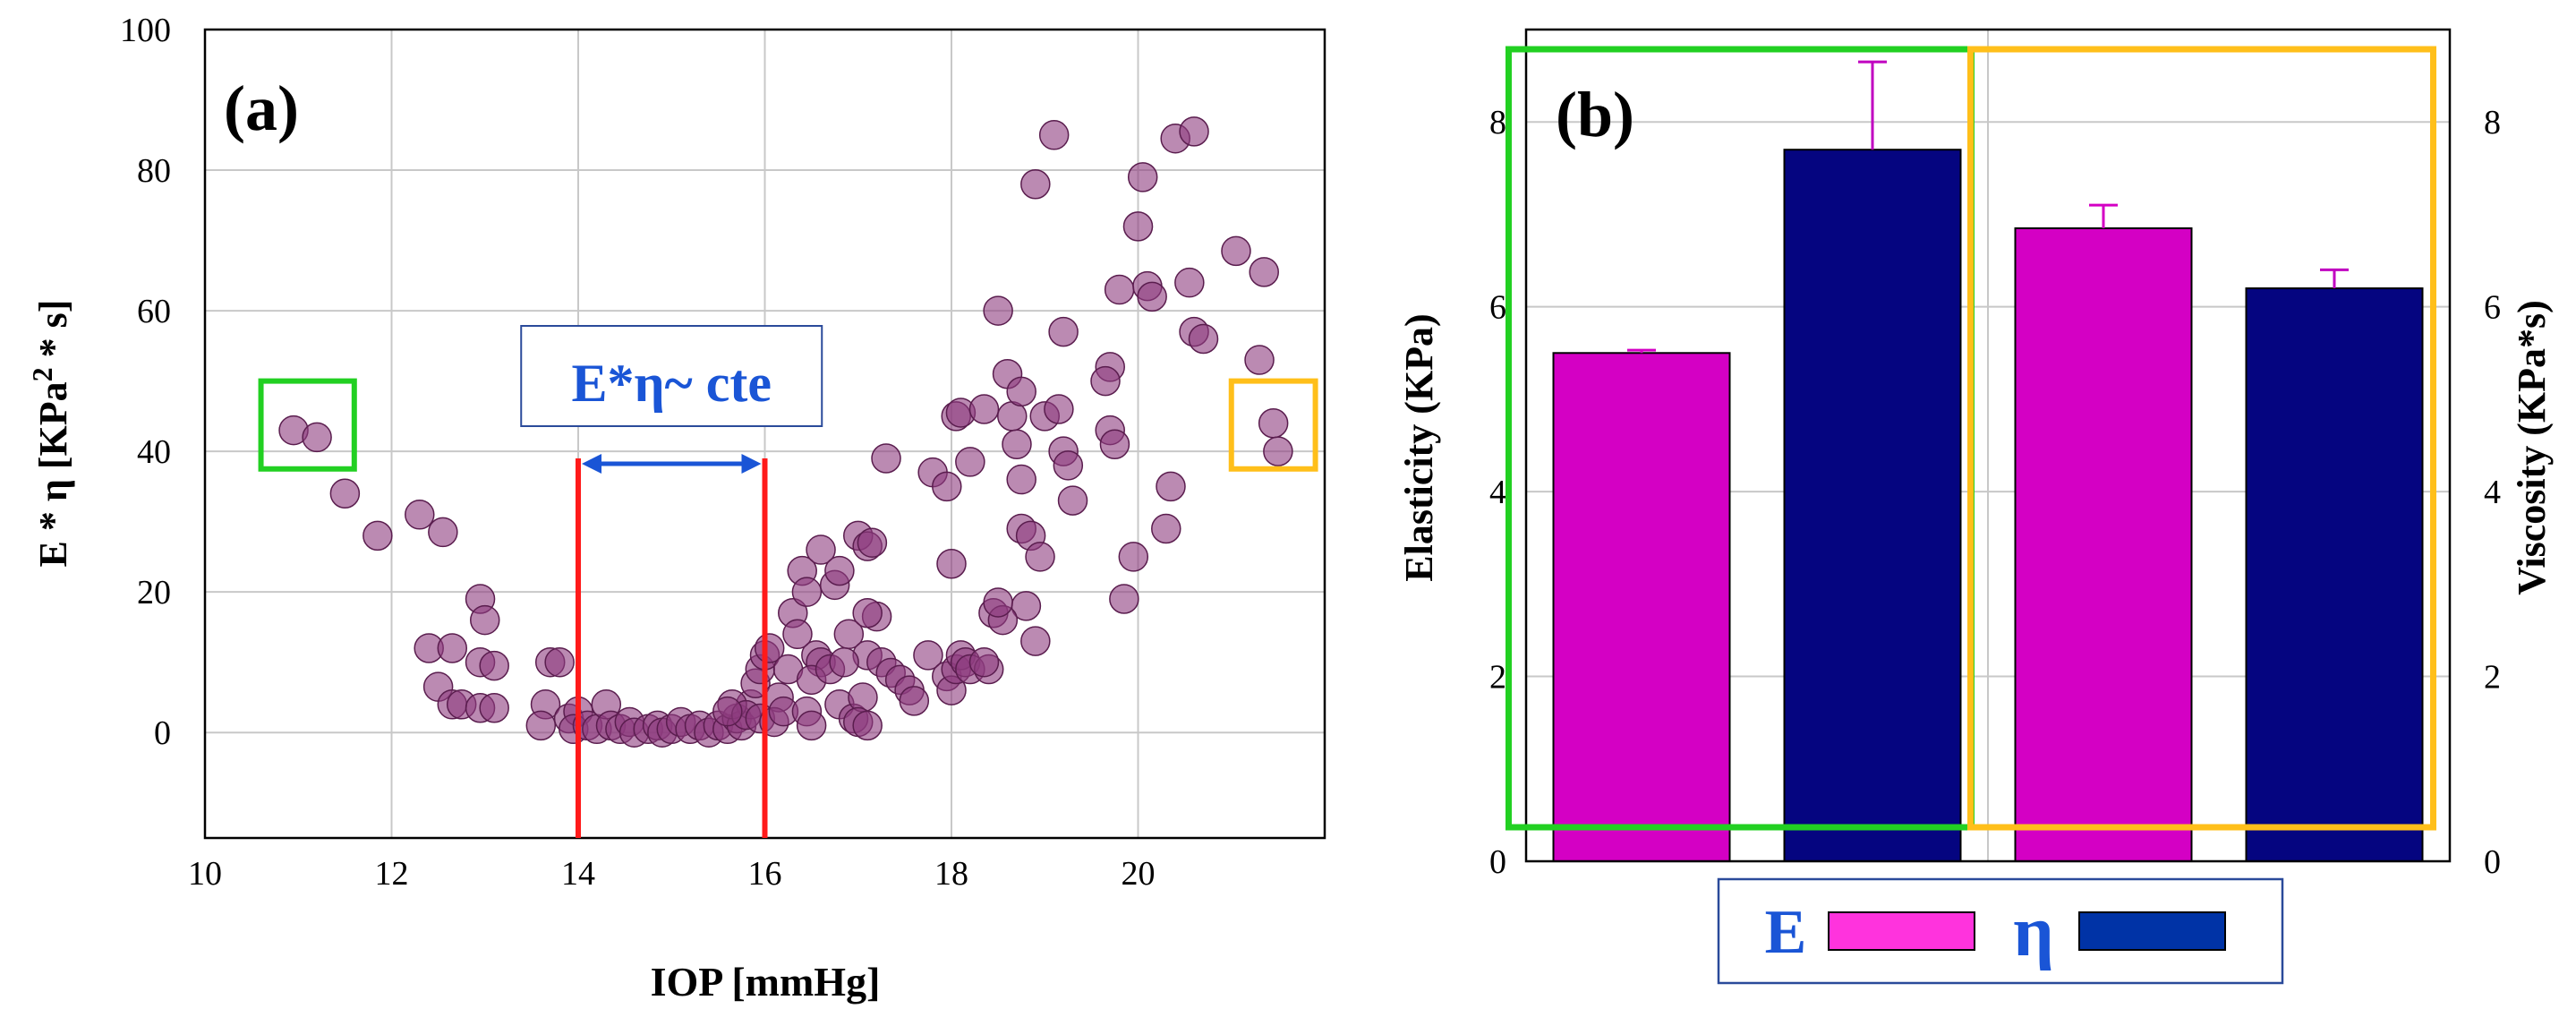 This screenshot has width=2576, height=1026. What do you see at coordinates (1497, 492) in the screenshot?
I see `left-tick-label: 4` at bounding box center [1497, 492].